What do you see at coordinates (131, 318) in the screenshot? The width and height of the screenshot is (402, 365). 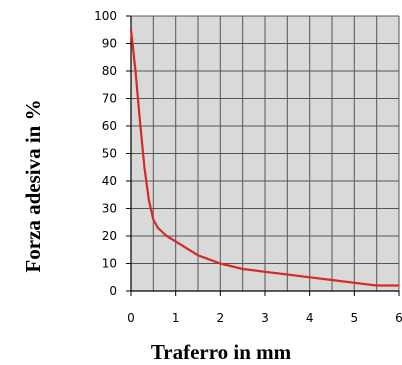 I see `x-tick-label: 0` at bounding box center [131, 318].